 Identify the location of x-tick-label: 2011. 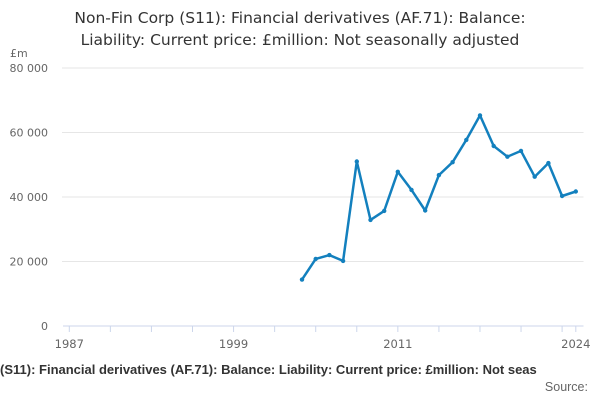
(397, 344).